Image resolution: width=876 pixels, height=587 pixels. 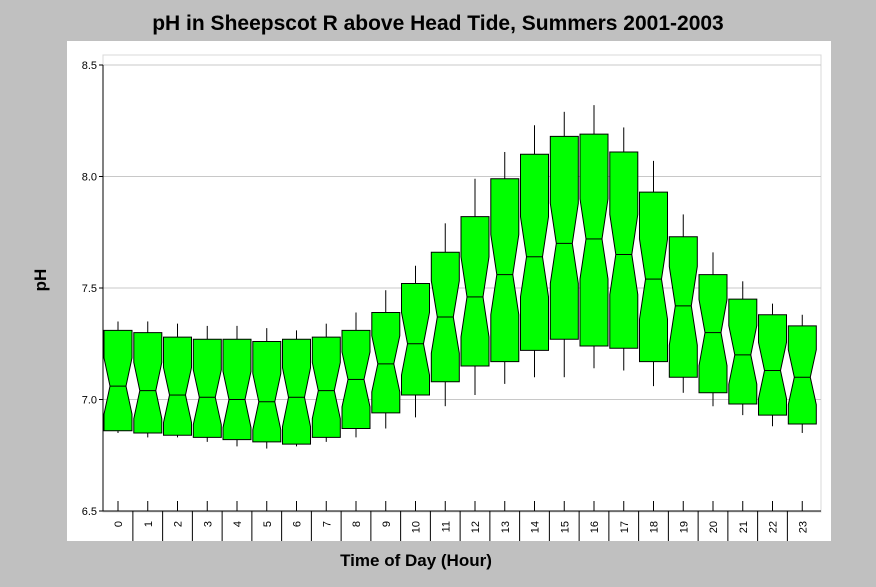 I want to click on y-tick-label: 6.5, so click(x=89, y=512).